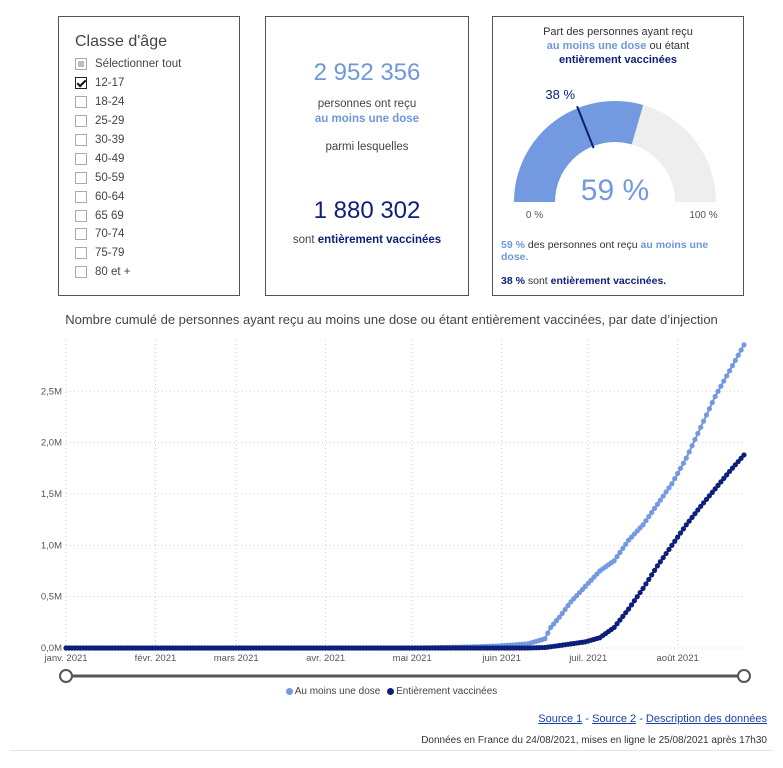 This screenshot has width=783, height=768. Describe the element at coordinates (534, 215) in the screenshot. I see `gauge-min-label: 0 %` at that location.